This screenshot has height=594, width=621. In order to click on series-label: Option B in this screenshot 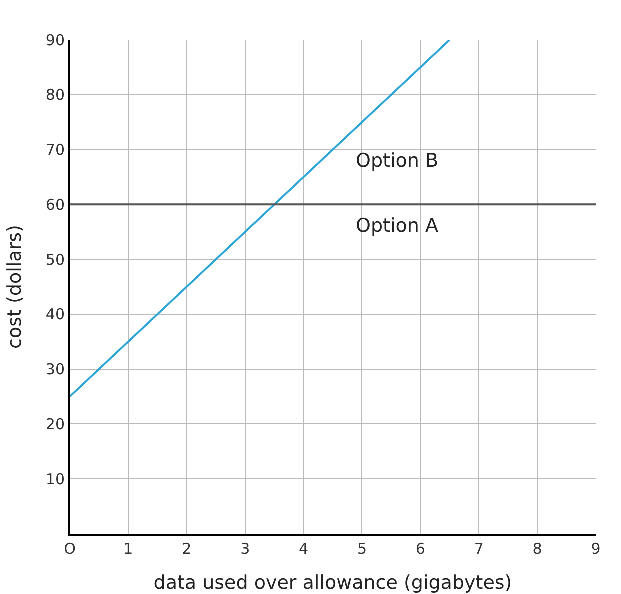, I will do `click(397, 161)`.